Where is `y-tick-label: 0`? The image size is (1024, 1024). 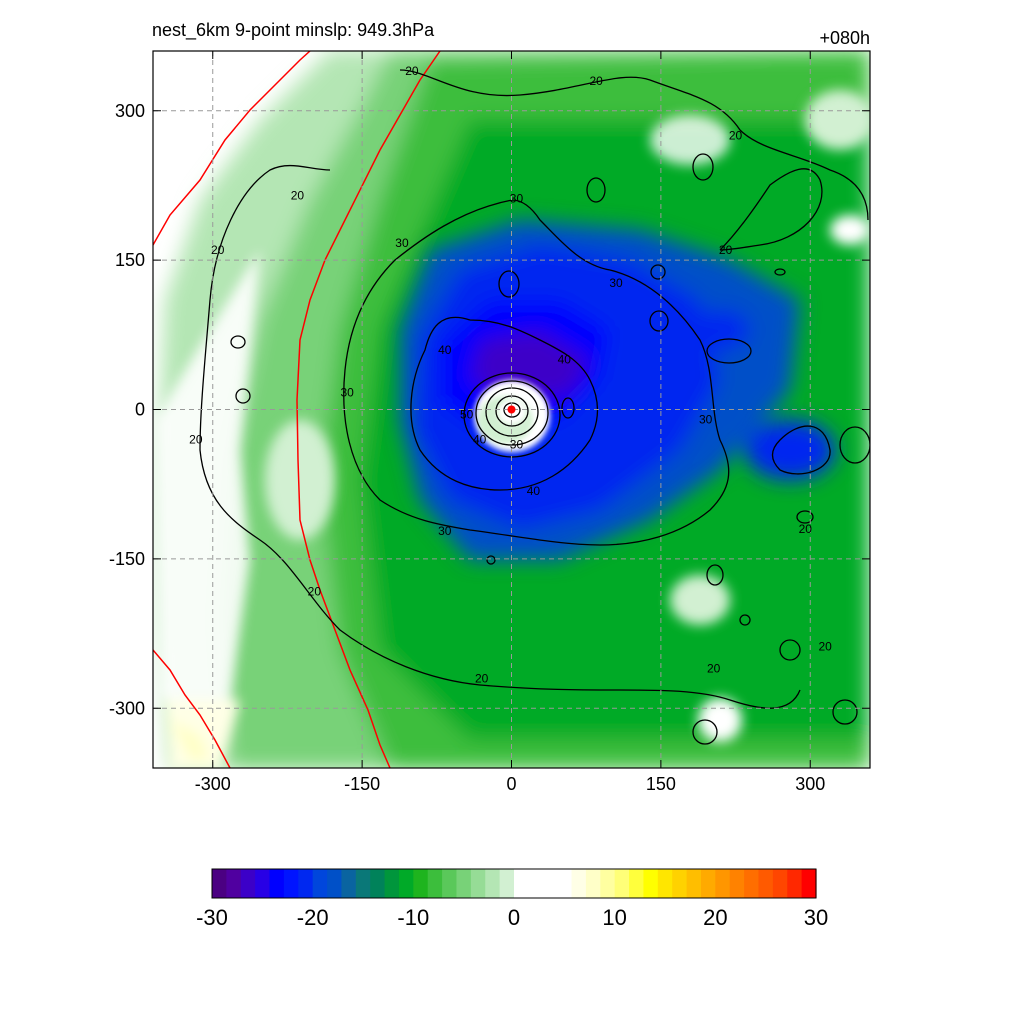
y-tick-label: 0 is located at coordinates (140, 410).